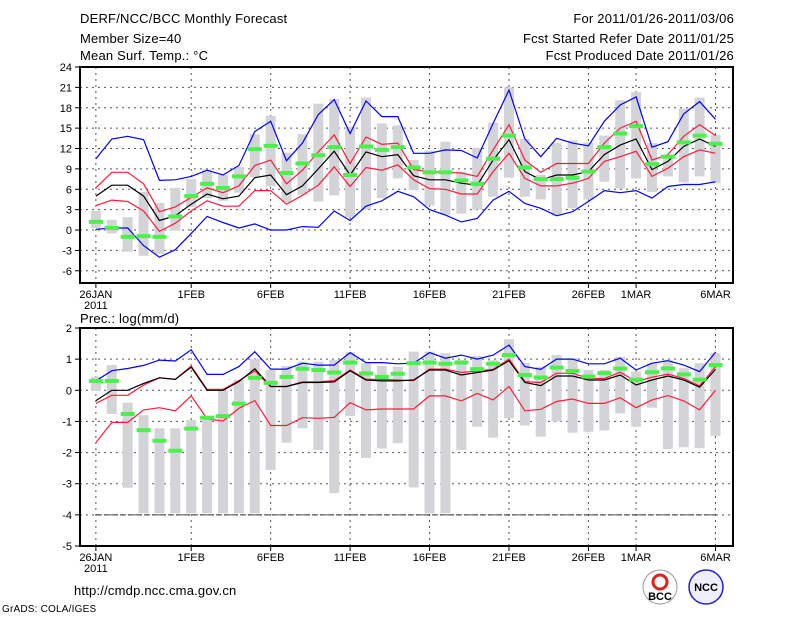  What do you see at coordinates (66, 68) in the screenshot?
I see `y-tick-label: 24` at bounding box center [66, 68].